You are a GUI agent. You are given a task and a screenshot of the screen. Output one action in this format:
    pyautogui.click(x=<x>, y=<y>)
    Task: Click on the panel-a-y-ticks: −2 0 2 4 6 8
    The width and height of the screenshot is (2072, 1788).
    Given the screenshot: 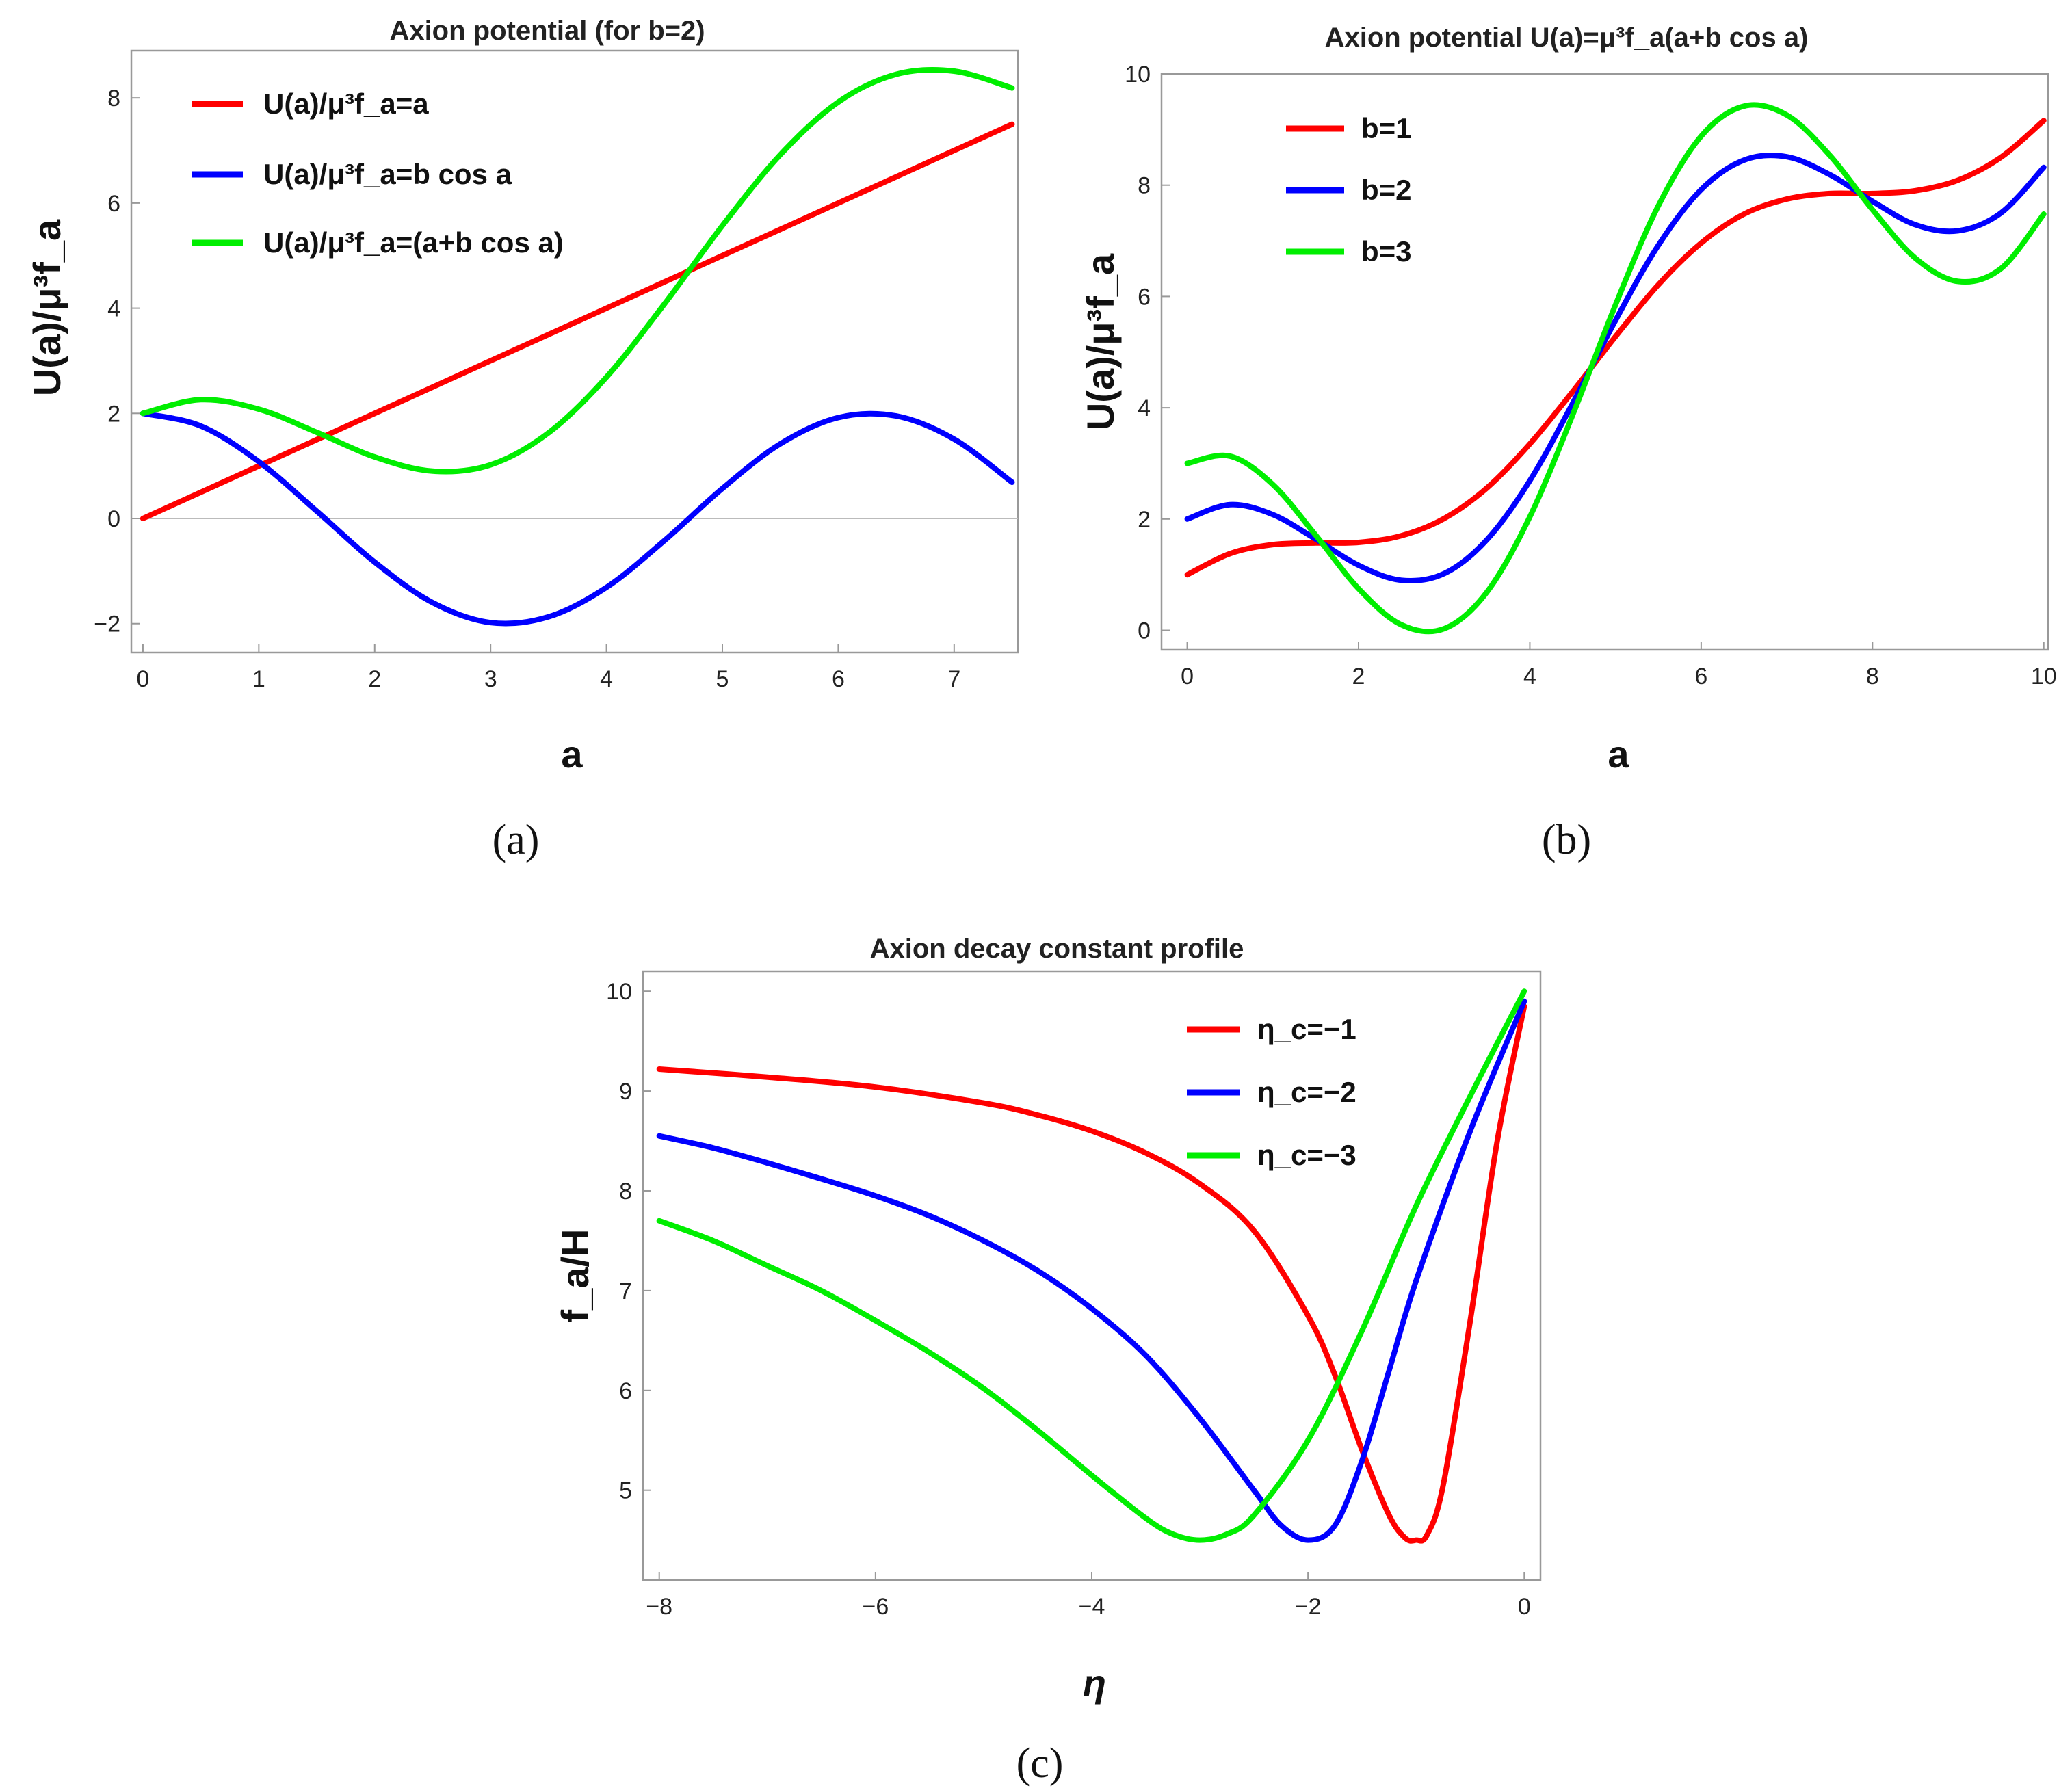 What is the action you would take?
    pyautogui.click(x=117, y=362)
    